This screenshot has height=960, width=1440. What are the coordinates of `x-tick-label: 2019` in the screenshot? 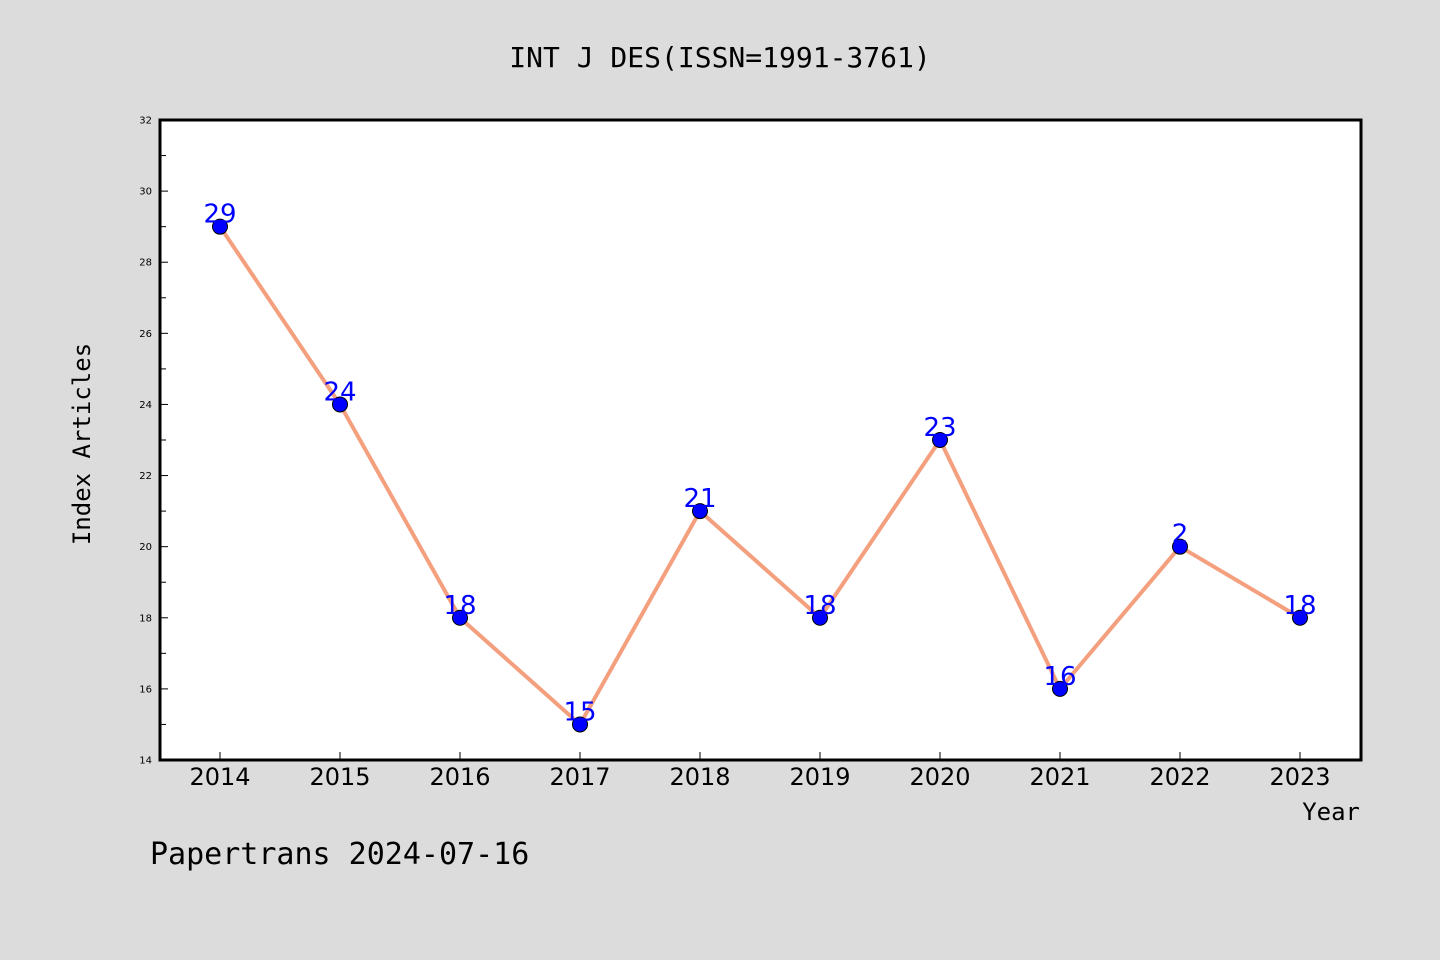 It's located at (819, 777).